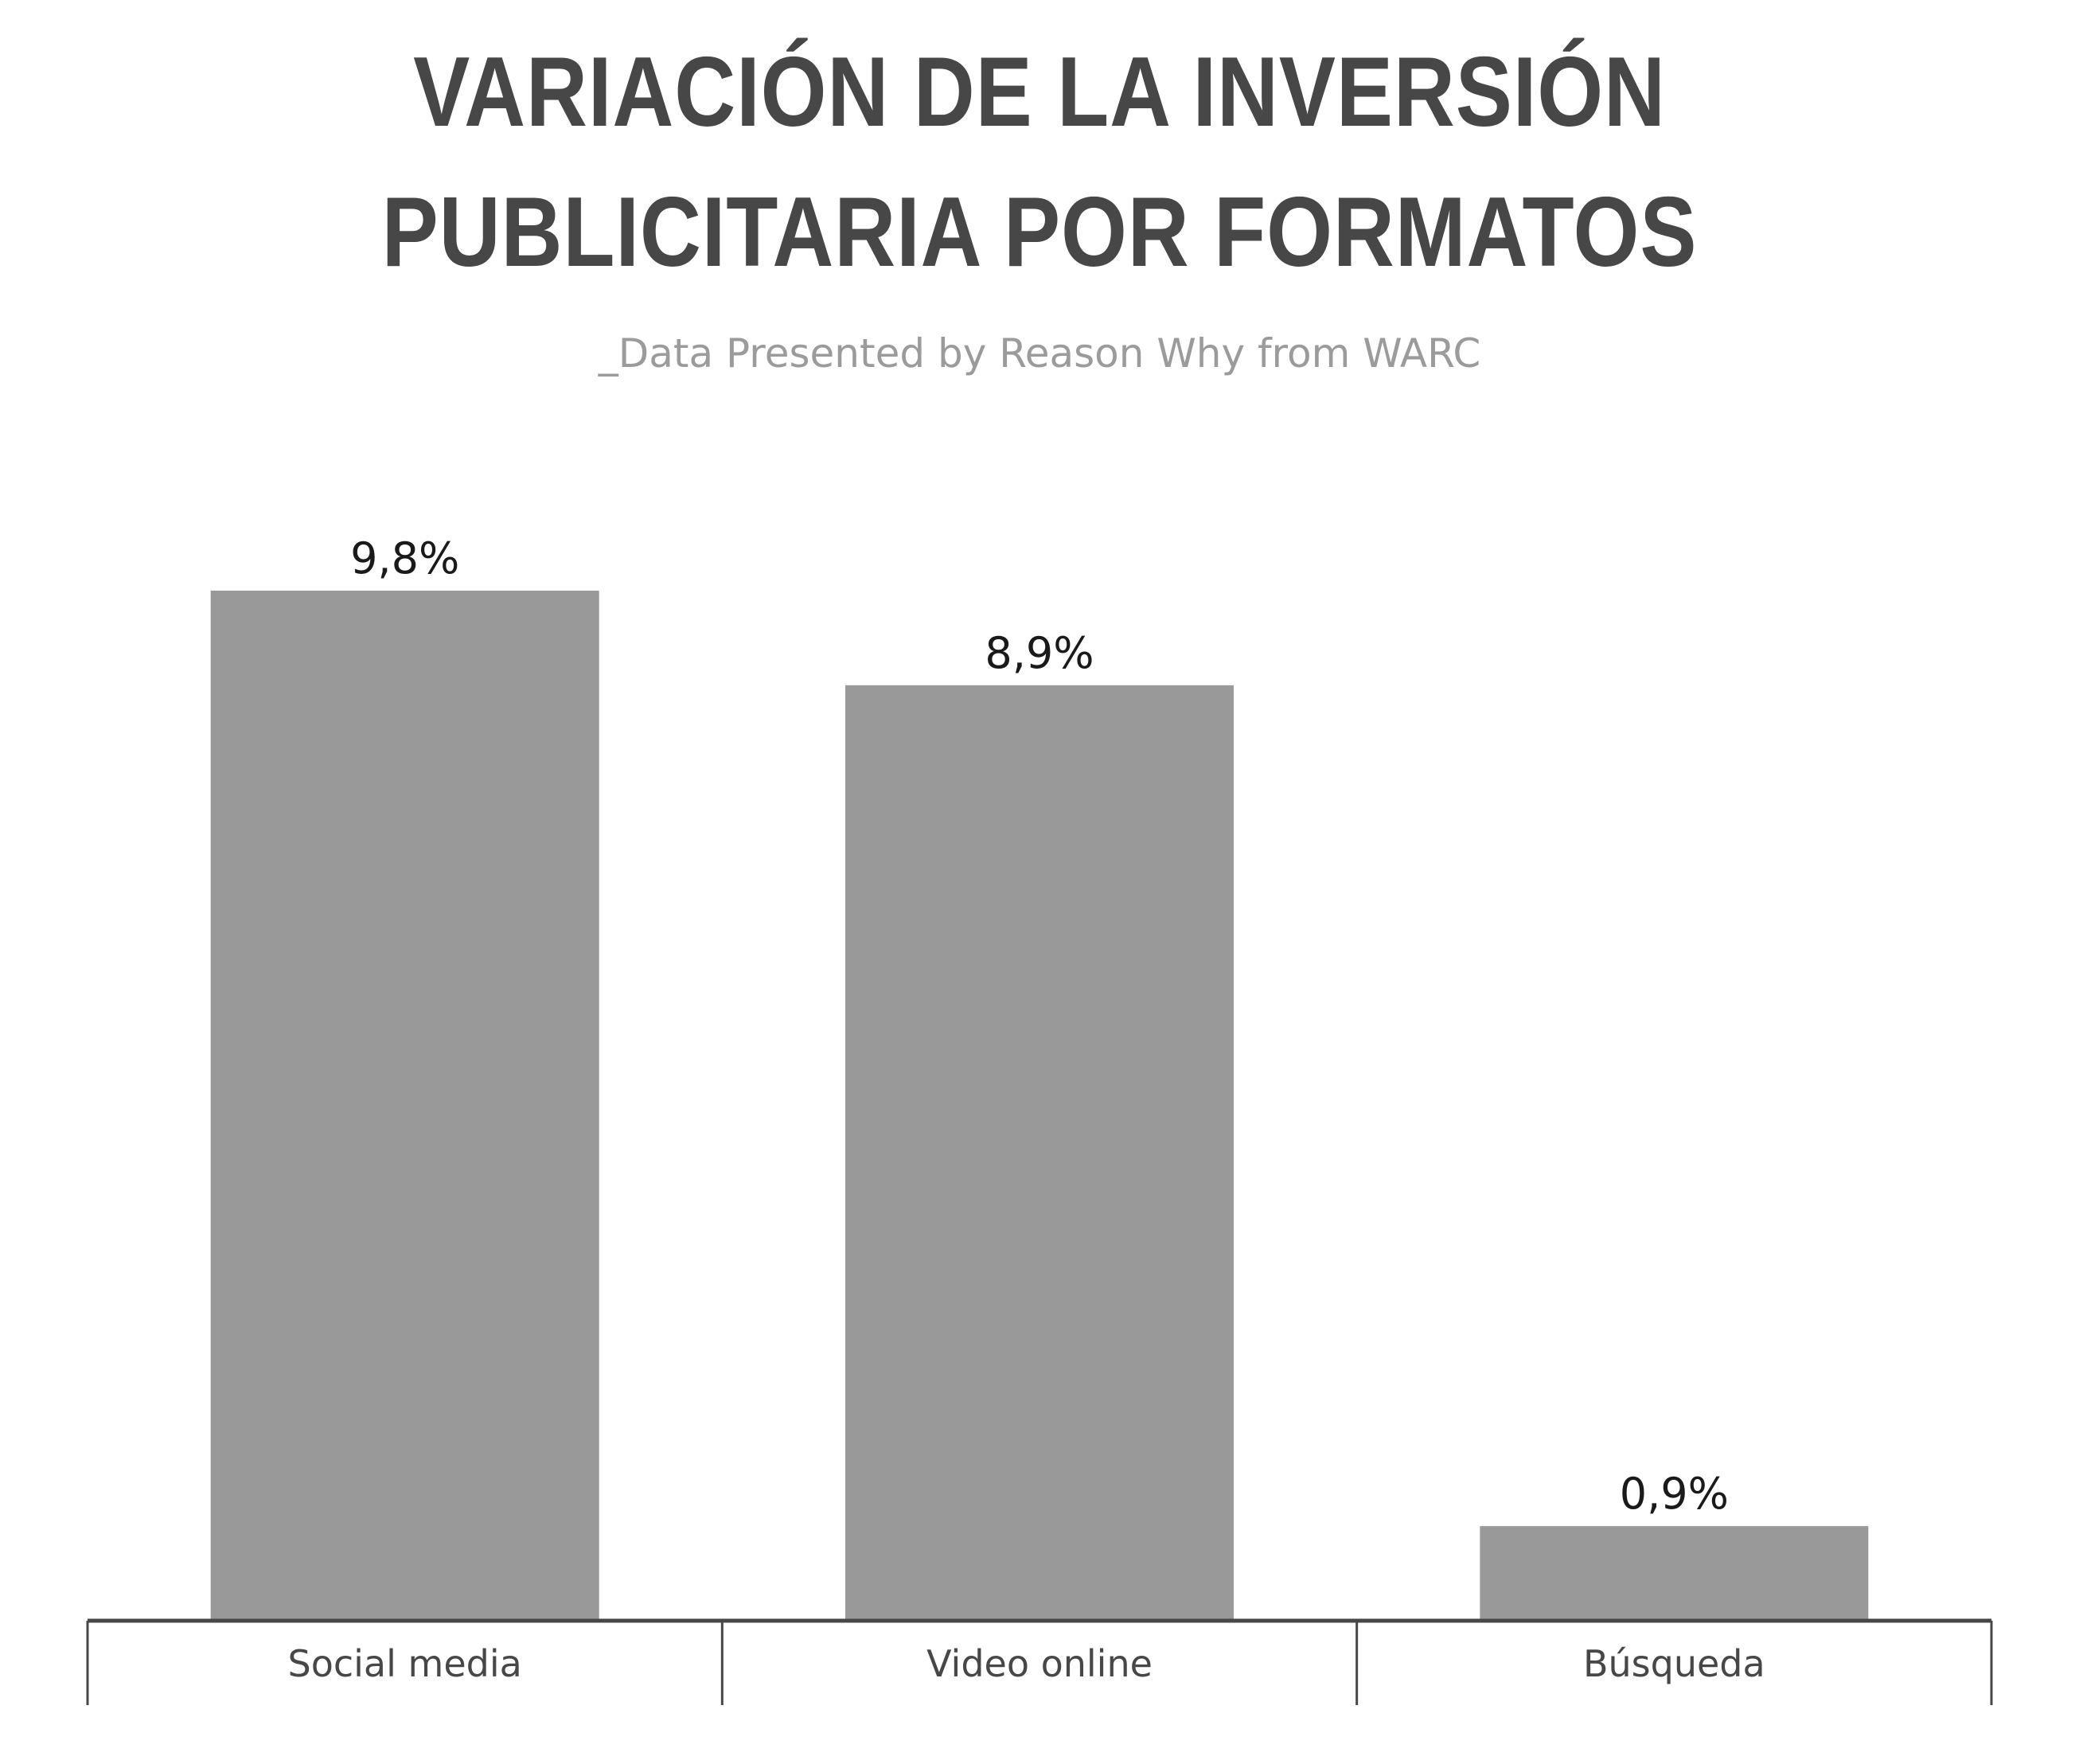  What do you see at coordinates (405, 1663) in the screenshot?
I see `x-tick-label: Social media` at bounding box center [405, 1663].